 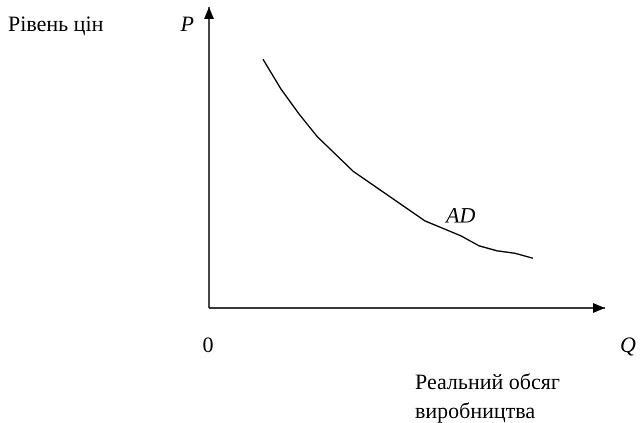 I want to click on x-axis-title: Реальний обсяг виробництва, so click(x=487, y=396).